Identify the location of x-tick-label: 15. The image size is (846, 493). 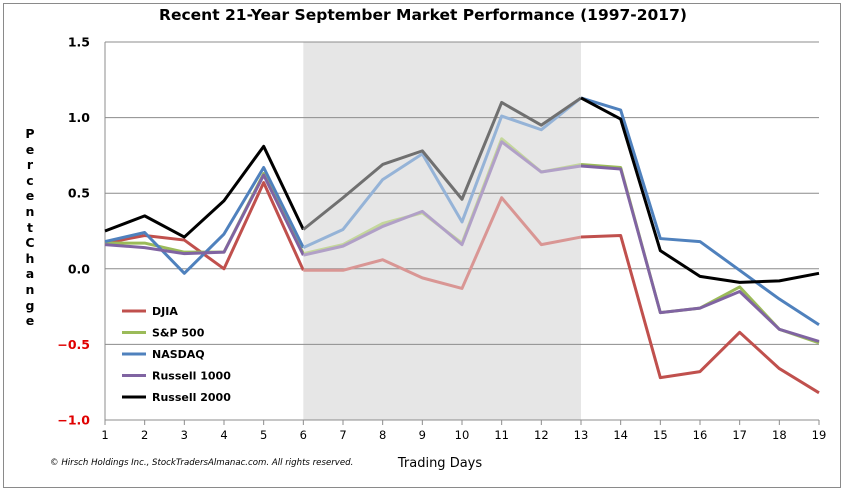
(660, 435).